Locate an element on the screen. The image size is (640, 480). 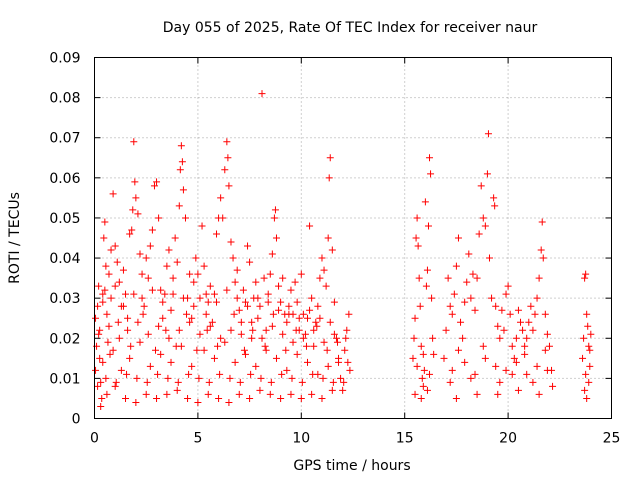
x-tick-labels: 0 5 10 15 20 25 is located at coordinates (355, 439).